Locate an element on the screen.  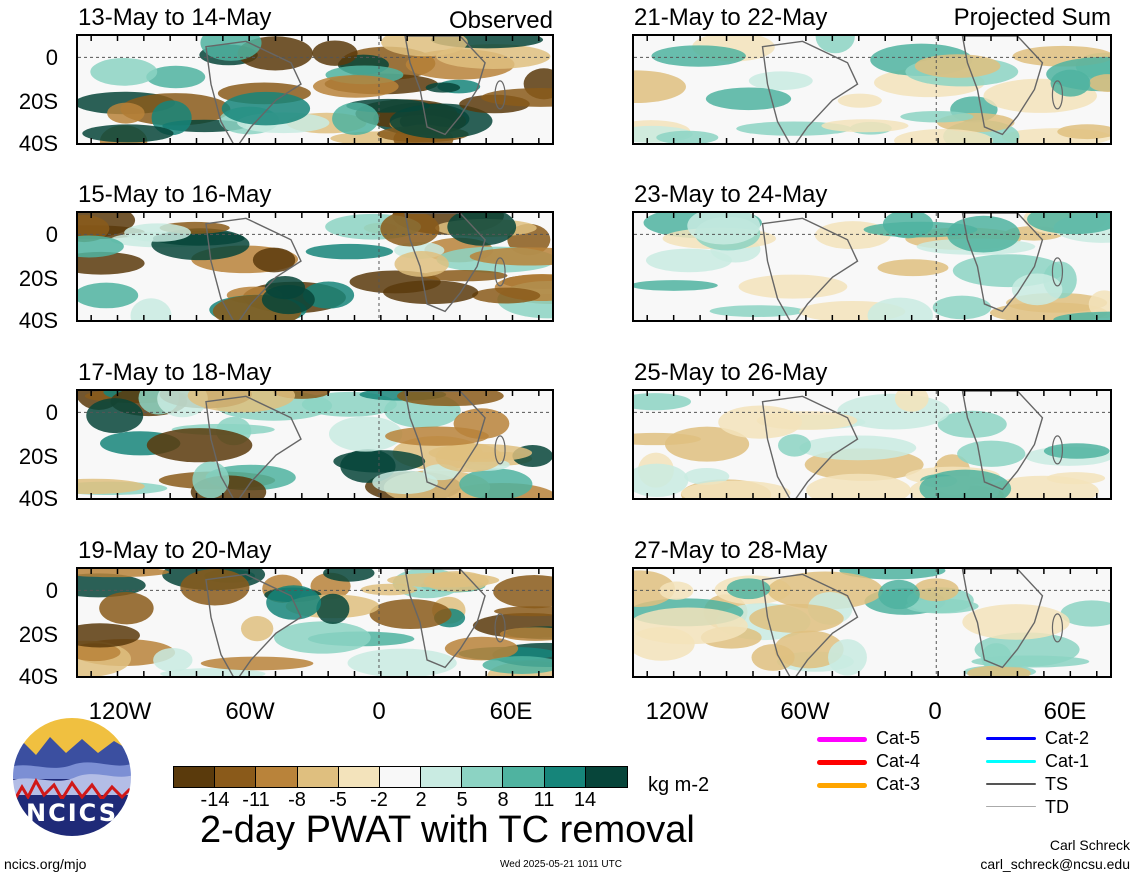
colorbar-label: -8 is located at coordinates (297, 800).